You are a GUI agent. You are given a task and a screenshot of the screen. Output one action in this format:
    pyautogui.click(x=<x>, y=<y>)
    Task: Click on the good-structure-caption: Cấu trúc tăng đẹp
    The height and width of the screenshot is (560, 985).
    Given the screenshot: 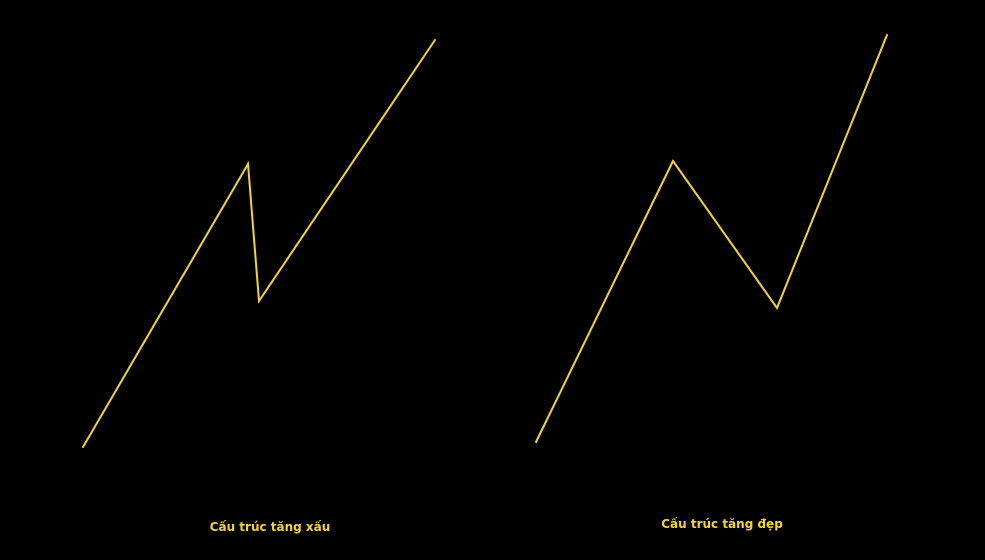 What is the action you would take?
    pyautogui.click(x=722, y=524)
    